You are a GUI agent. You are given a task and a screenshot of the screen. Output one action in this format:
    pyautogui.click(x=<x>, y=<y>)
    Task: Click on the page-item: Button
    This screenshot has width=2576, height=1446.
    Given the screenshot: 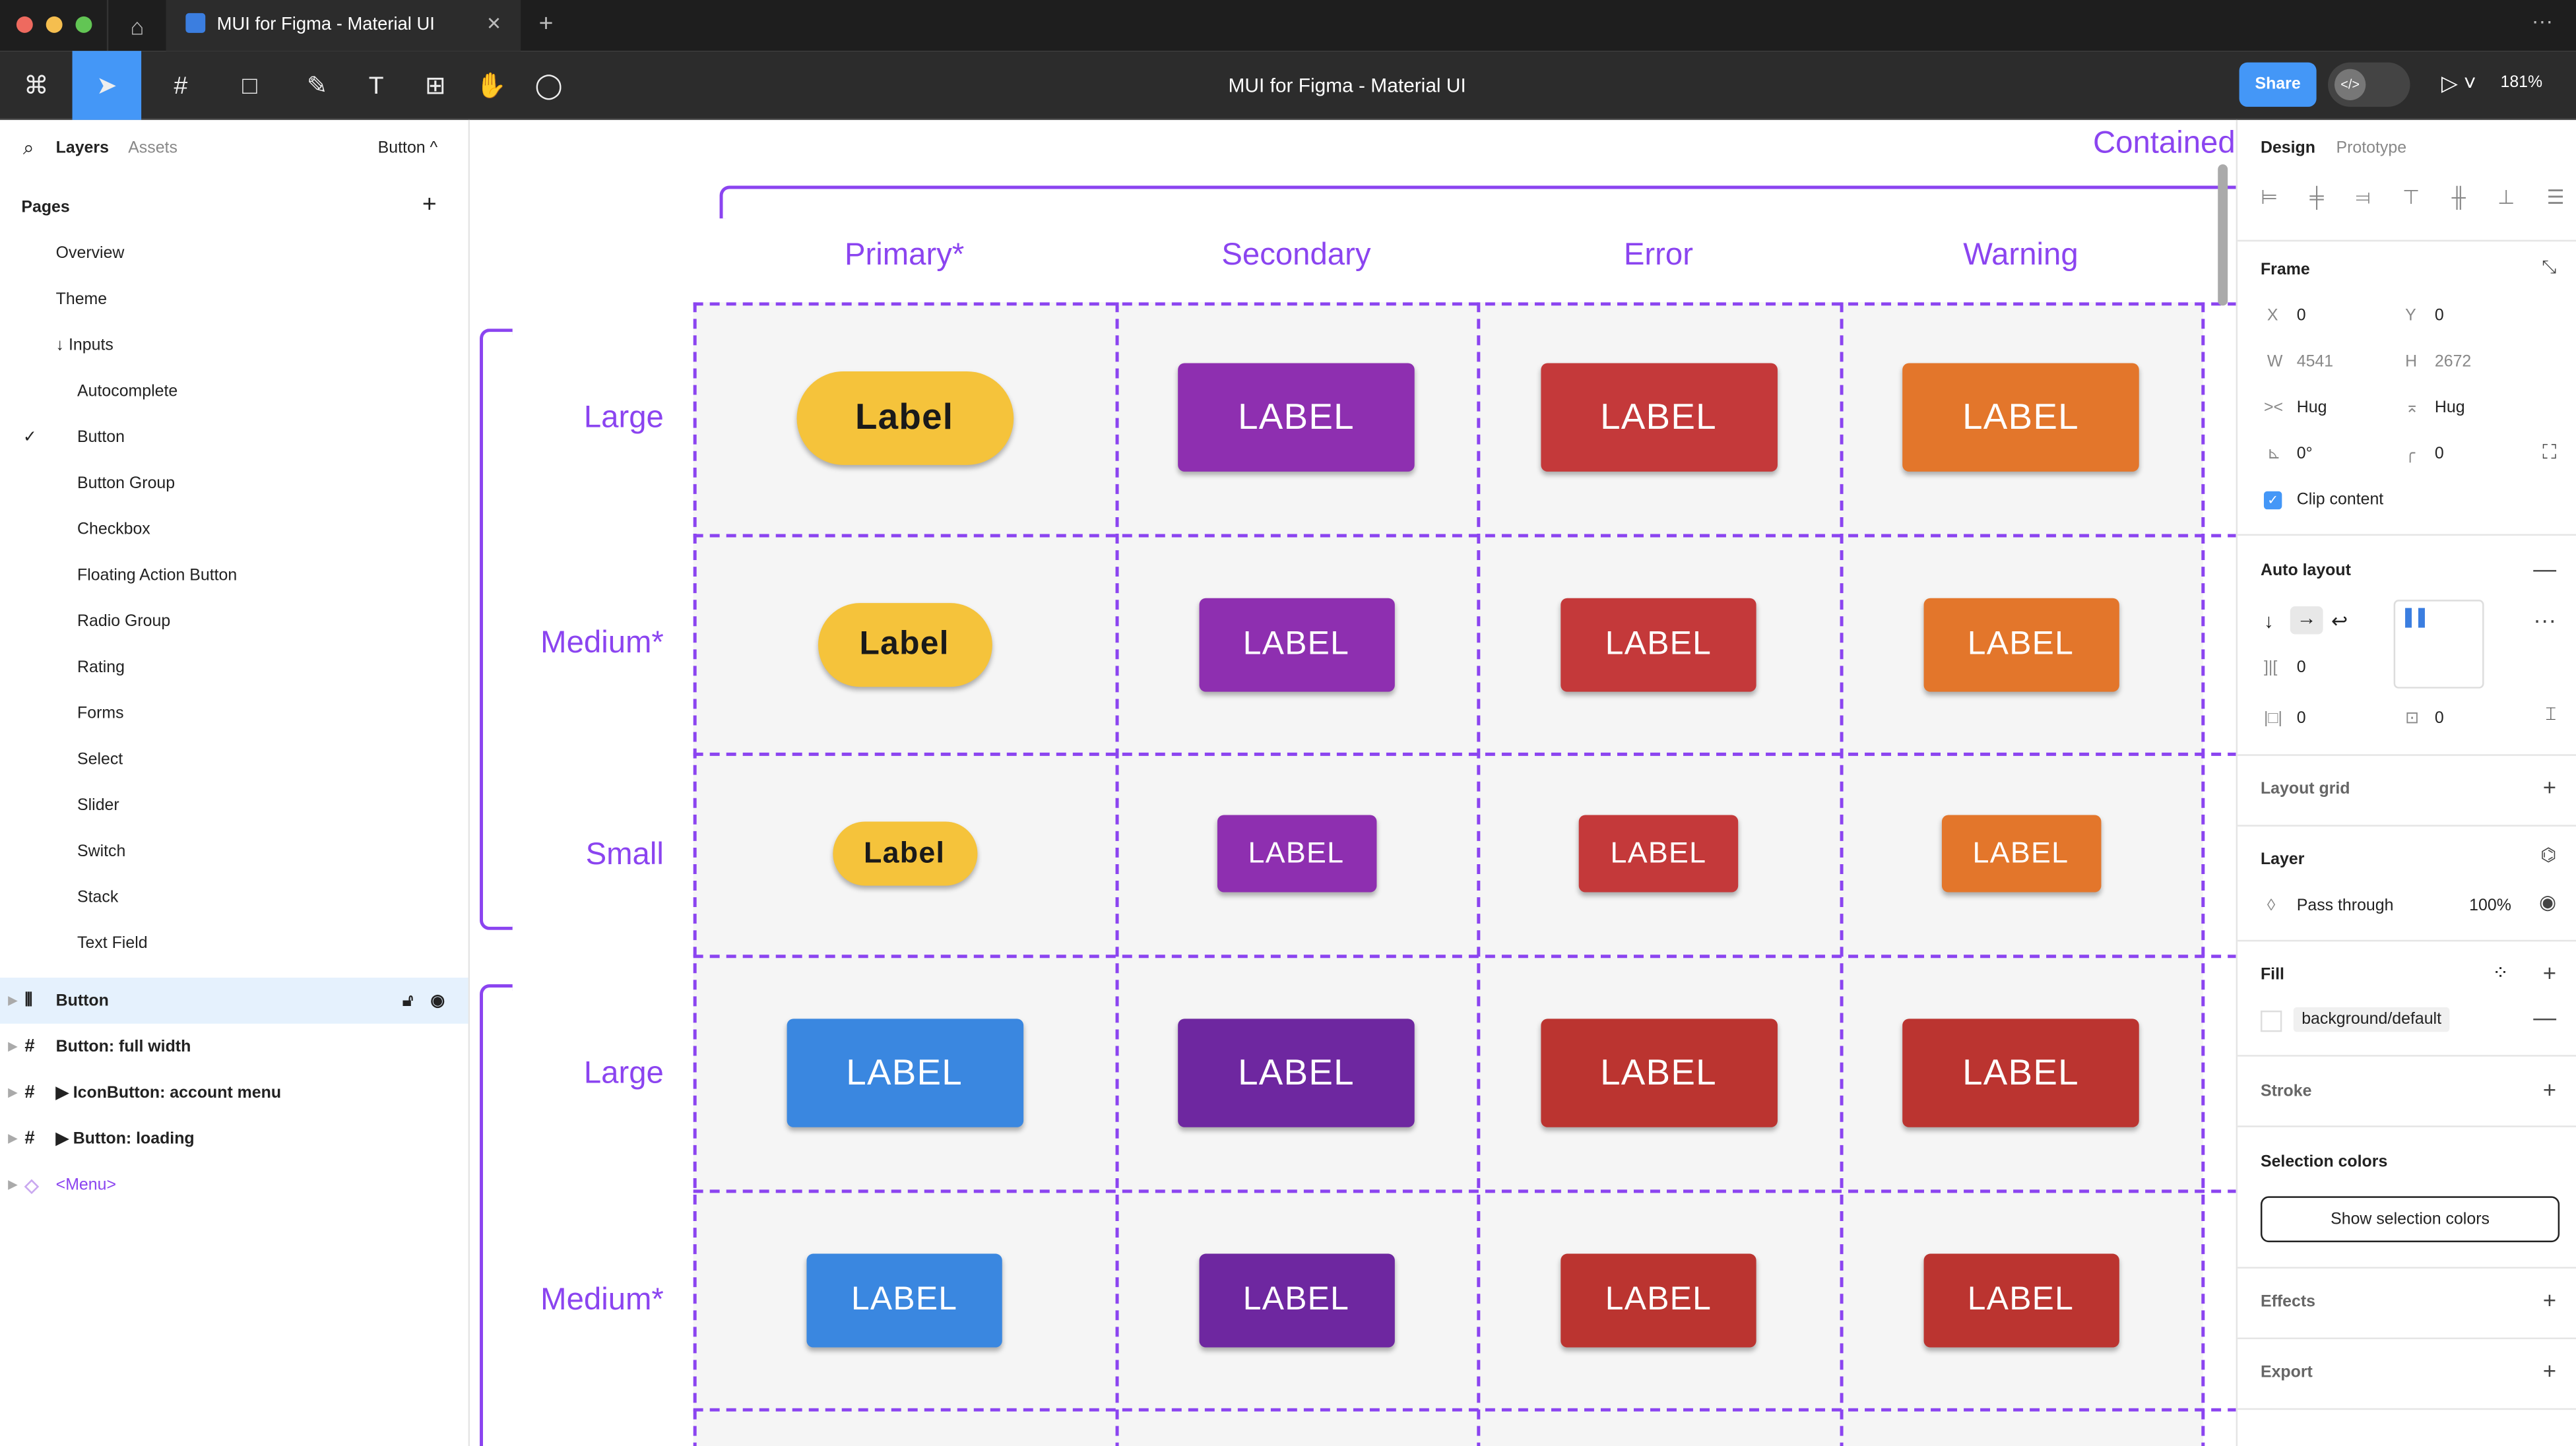 What is the action you would take?
    pyautogui.click(x=101, y=438)
    